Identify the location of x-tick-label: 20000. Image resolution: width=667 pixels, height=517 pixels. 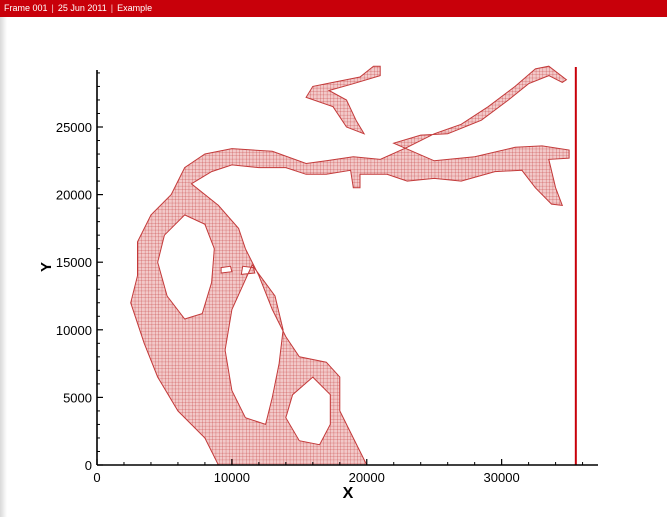
(367, 477).